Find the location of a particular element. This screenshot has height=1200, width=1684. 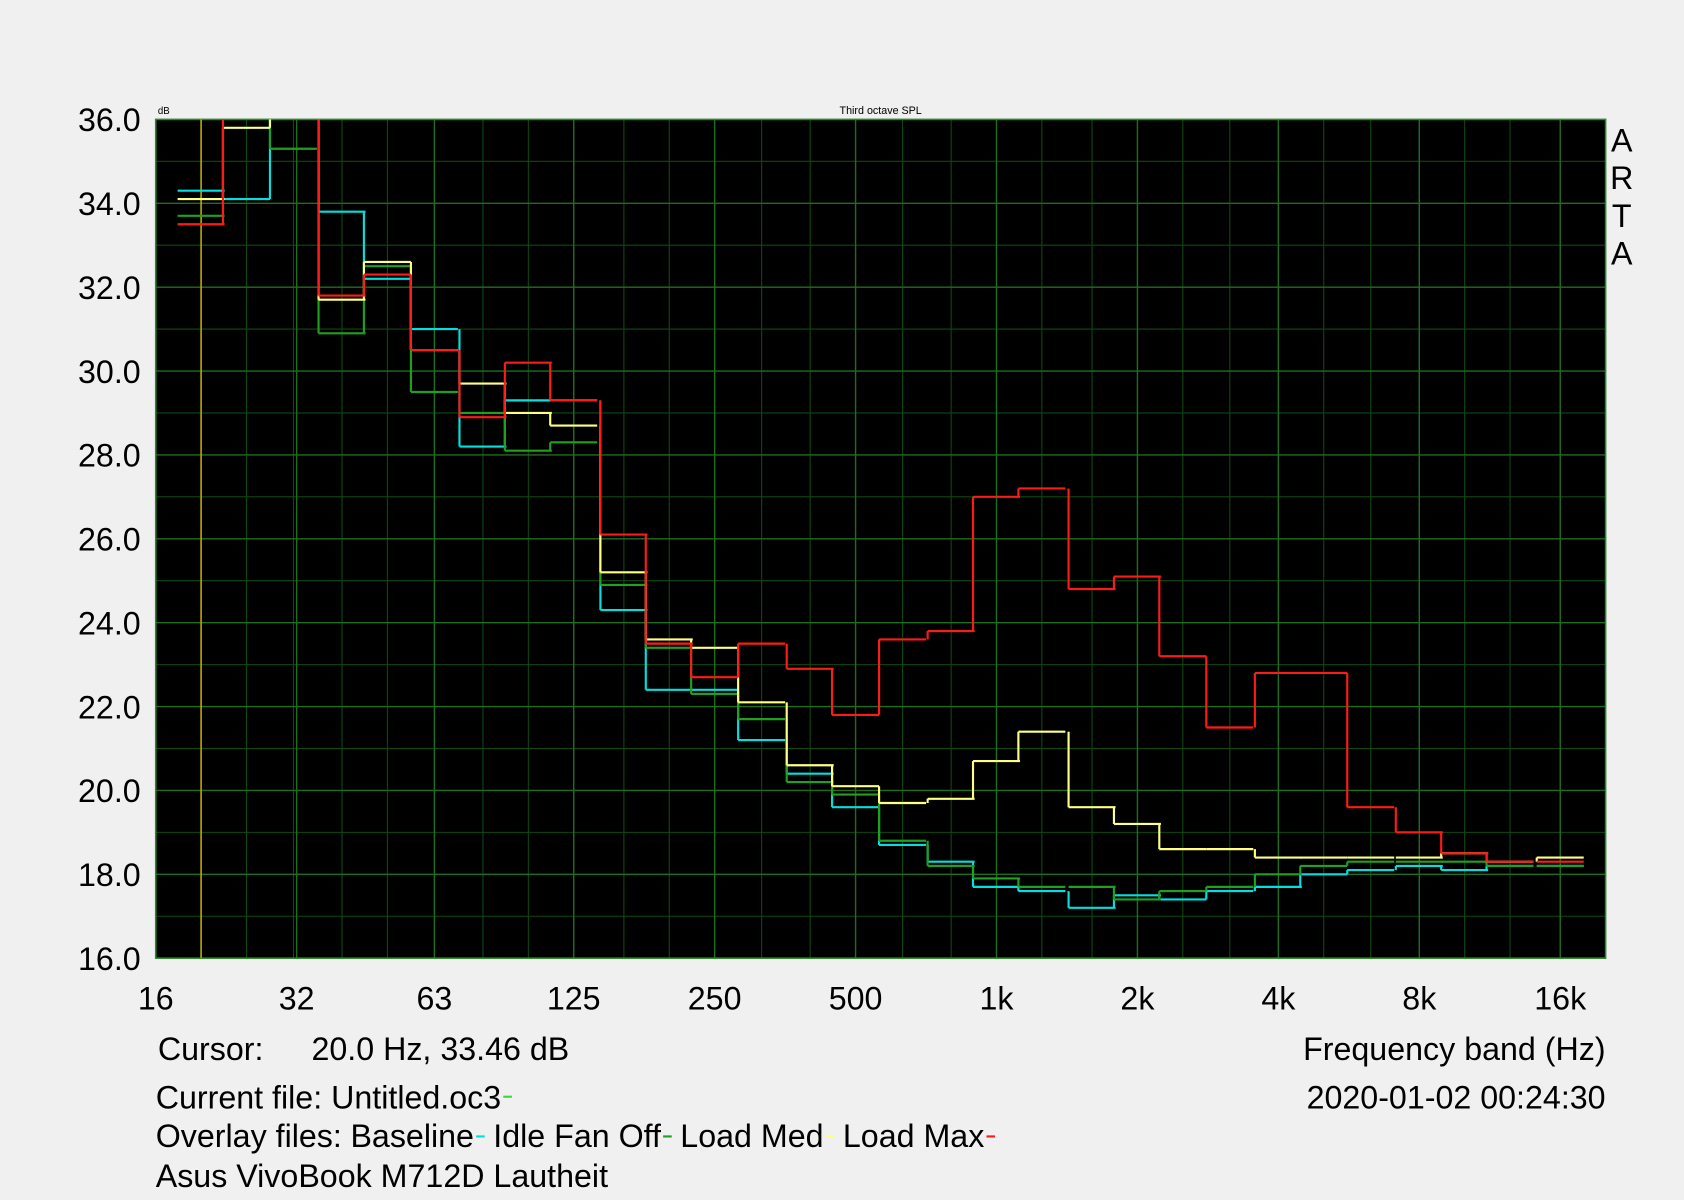

legend-entry: Load Med is located at coordinates (751, 1136).